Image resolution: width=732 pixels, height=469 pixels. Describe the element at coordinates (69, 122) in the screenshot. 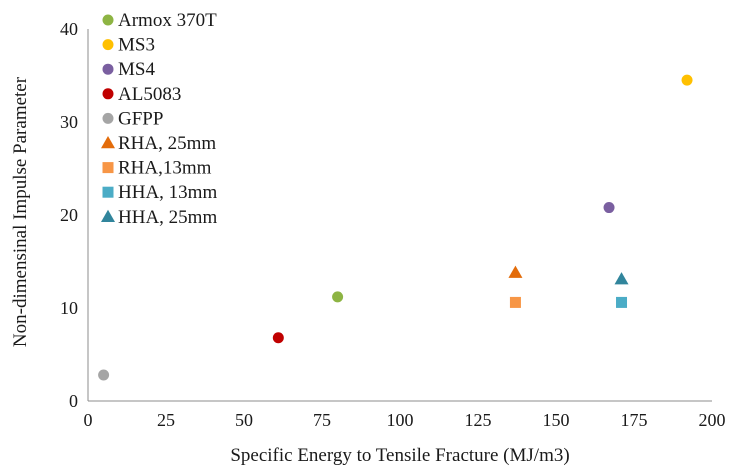

I see `y-tick-label: 30` at that location.